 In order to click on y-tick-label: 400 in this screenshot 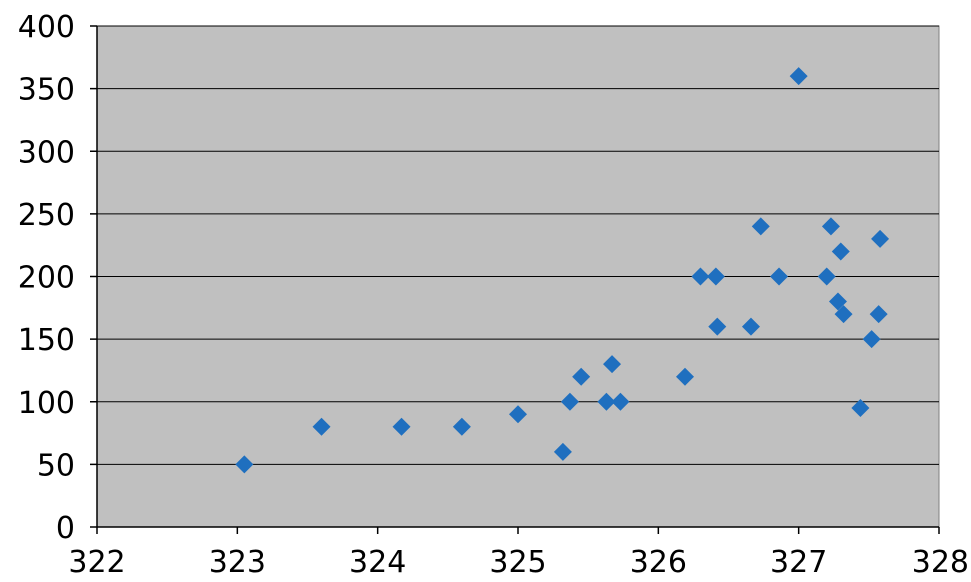, I will do `click(46, 27)`.